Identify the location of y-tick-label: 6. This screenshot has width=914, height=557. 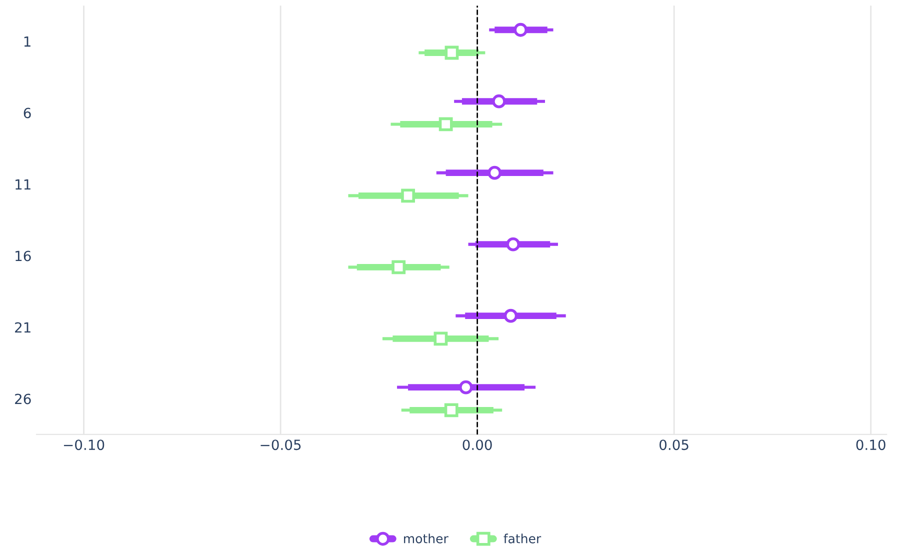
(27, 113).